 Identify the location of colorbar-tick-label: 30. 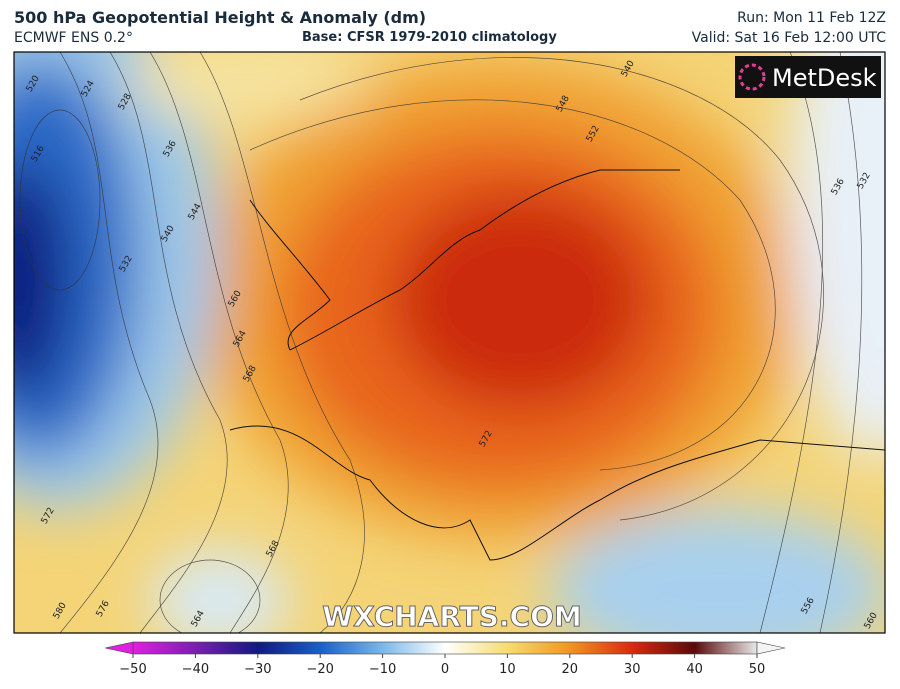
(632, 669).